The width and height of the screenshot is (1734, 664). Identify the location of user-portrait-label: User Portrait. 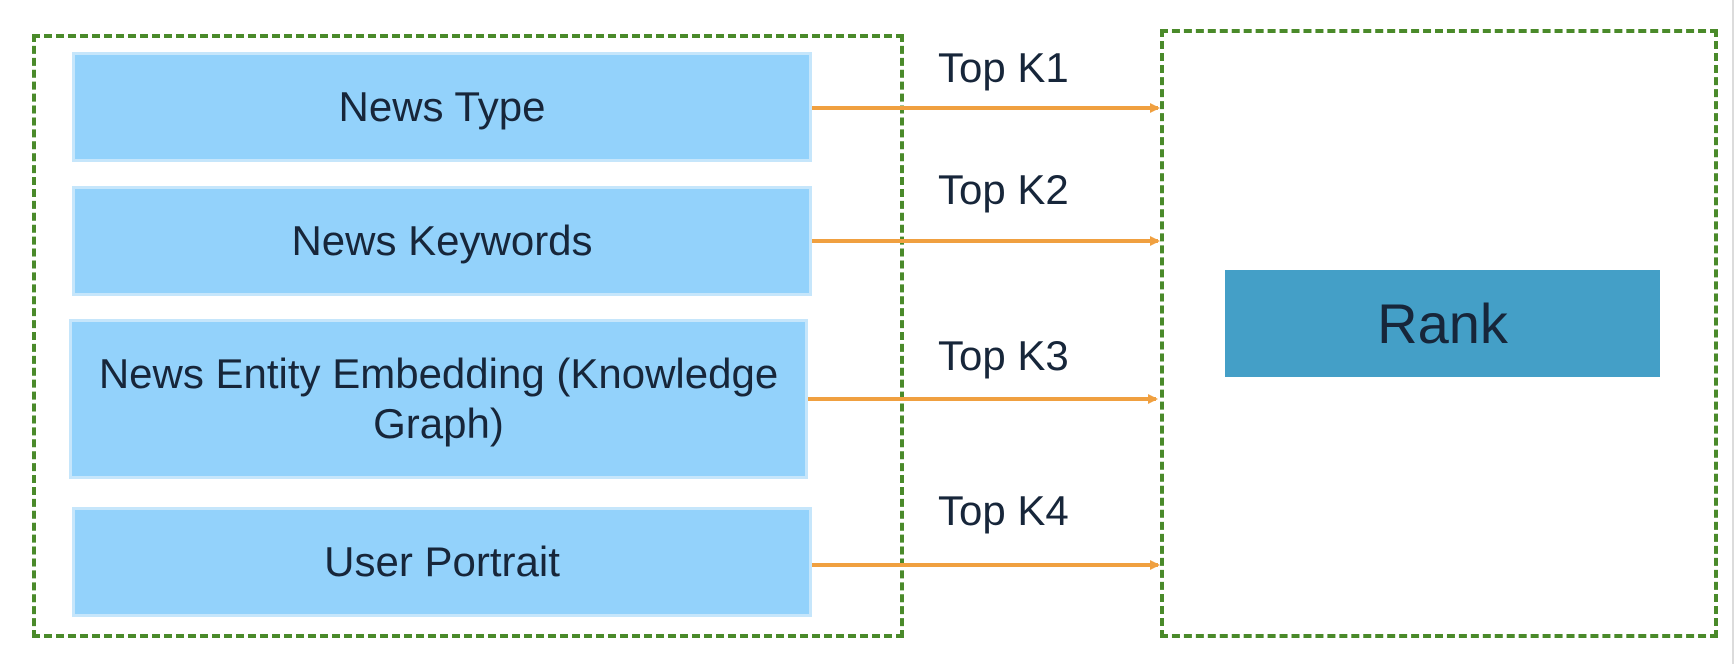
(442, 561).